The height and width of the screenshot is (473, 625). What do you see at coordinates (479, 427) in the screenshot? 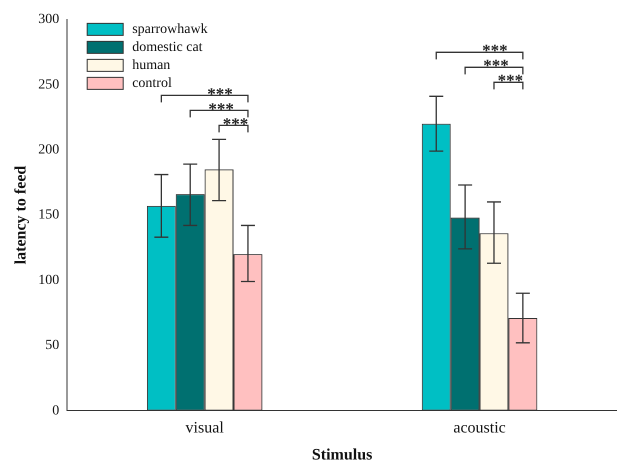
I see `x-tick-label: acoustic` at bounding box center [479, 427].